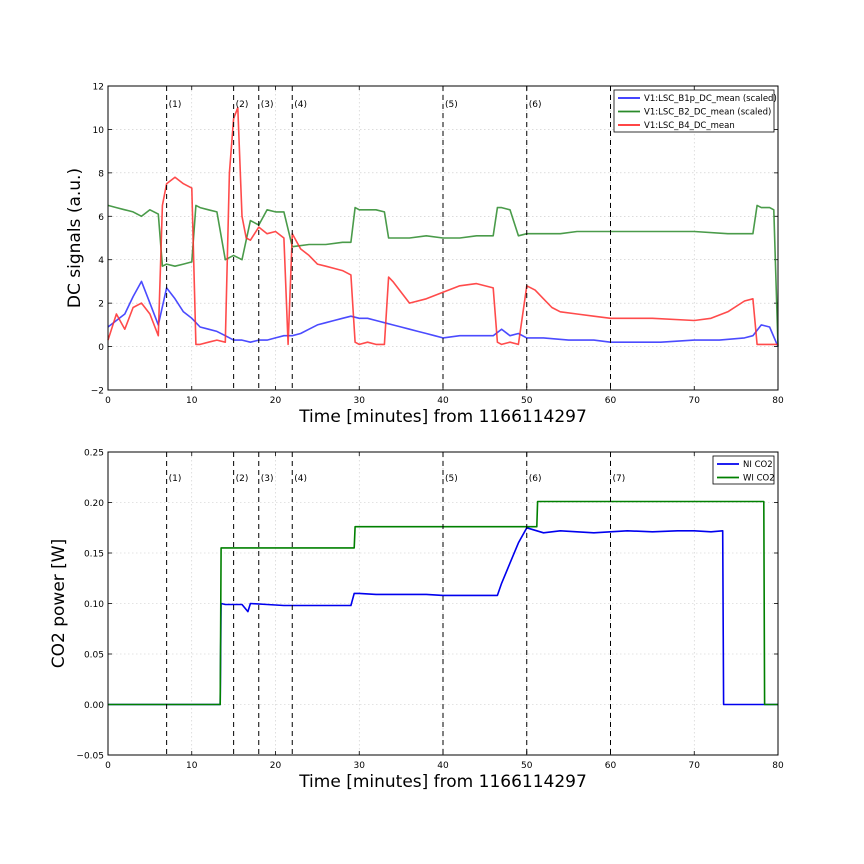  Describe the element at coordinates (98, 88) in the screenshot. I see `y-tick-label: 12` at that location.